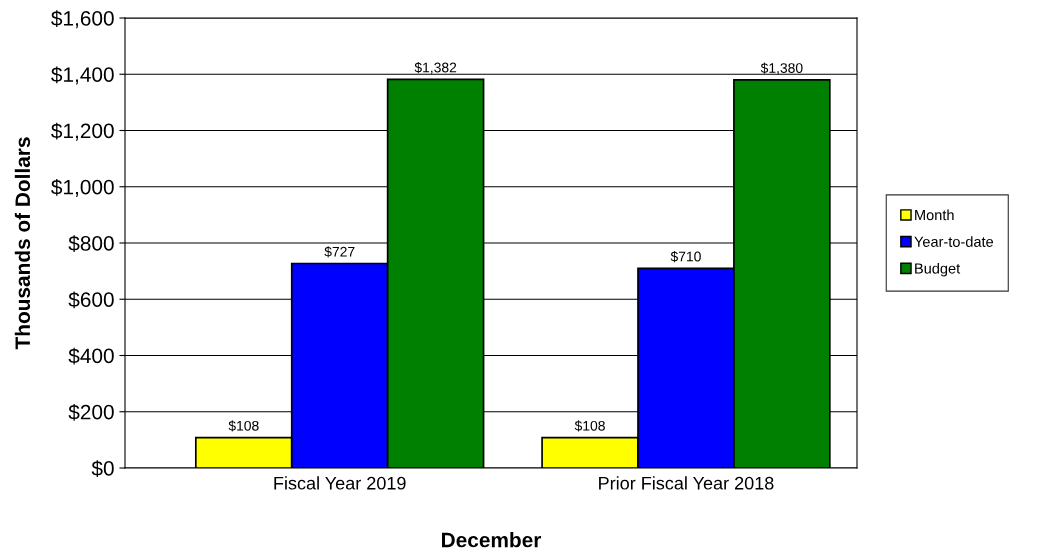  I want to click on data-label: $710, so click(685, 256).